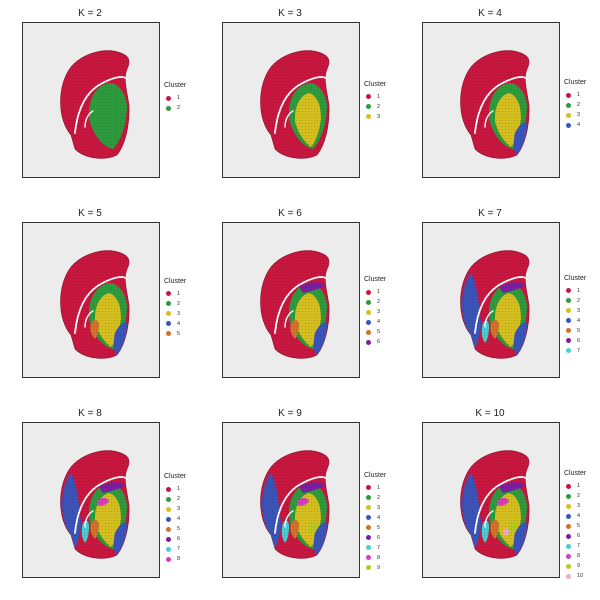 This screenshot has height=600, width=600. Describe the element at coordinates (579, 566) in the screenshot. I see `legend-label: 9` at that location.